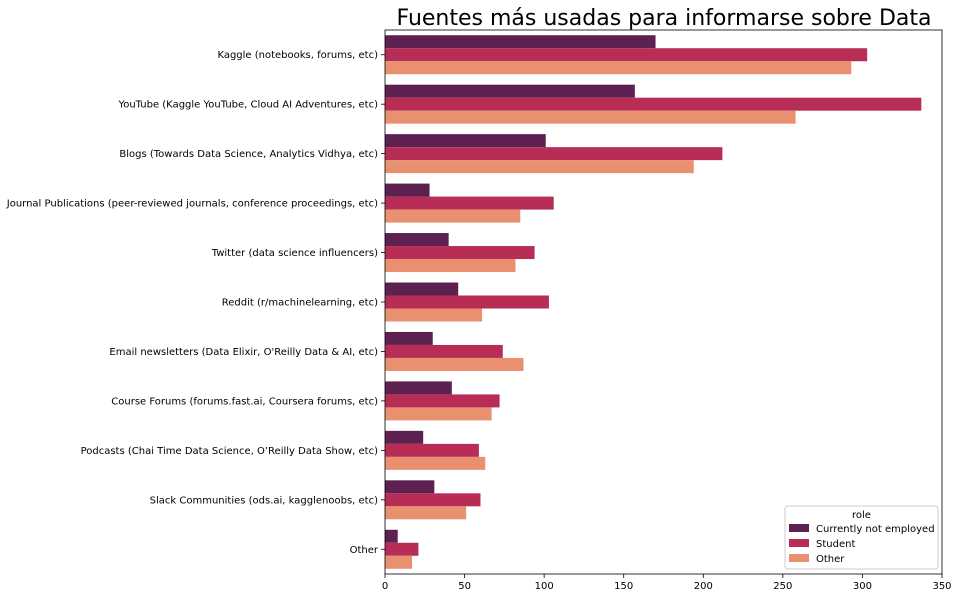 Image resolution: width=953 pixels, height=598 pixels. What do you see at coordinates (830, 559) in the screenshot?
I see `legend-label: Other` at bounding box center [830, 559].